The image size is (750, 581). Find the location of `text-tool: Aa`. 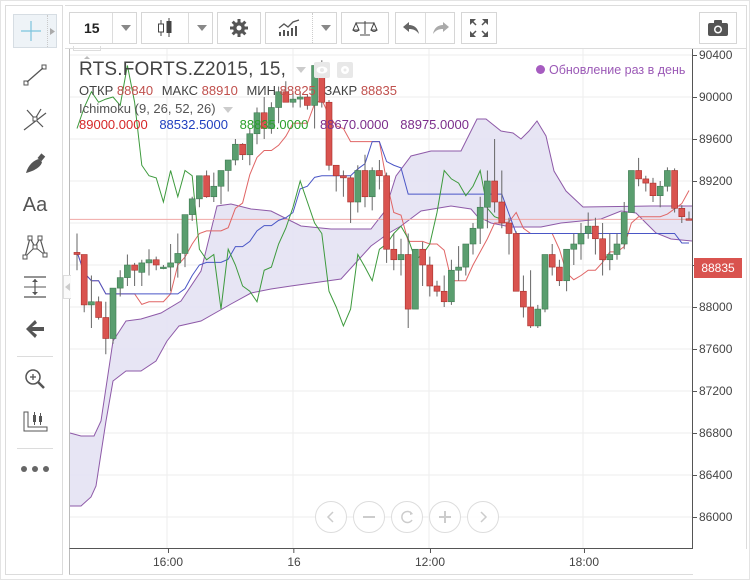

text-tool: Aa is located at coordinates (35, 205).